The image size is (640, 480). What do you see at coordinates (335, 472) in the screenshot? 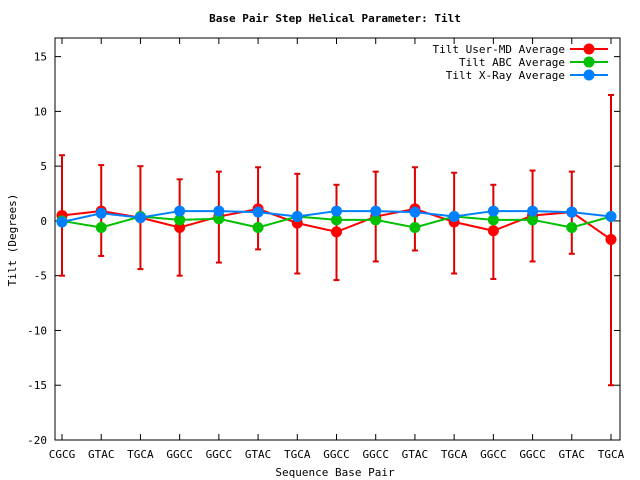
I see `x-axis-label: Sequence Base Pair` at bounding box center [335, 472].